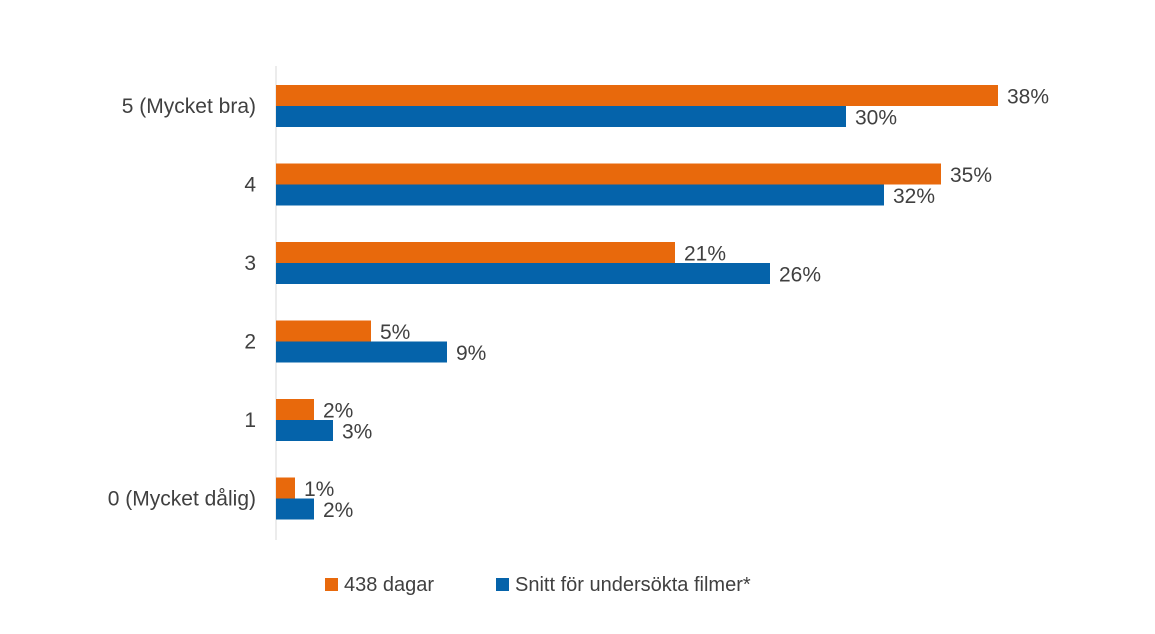 The image size is (1155, 634). Describe the element at coordinates (633, 585) in the screenshot. I see `legend-label-series2: Snitt för undersökta filmer*` at that location.